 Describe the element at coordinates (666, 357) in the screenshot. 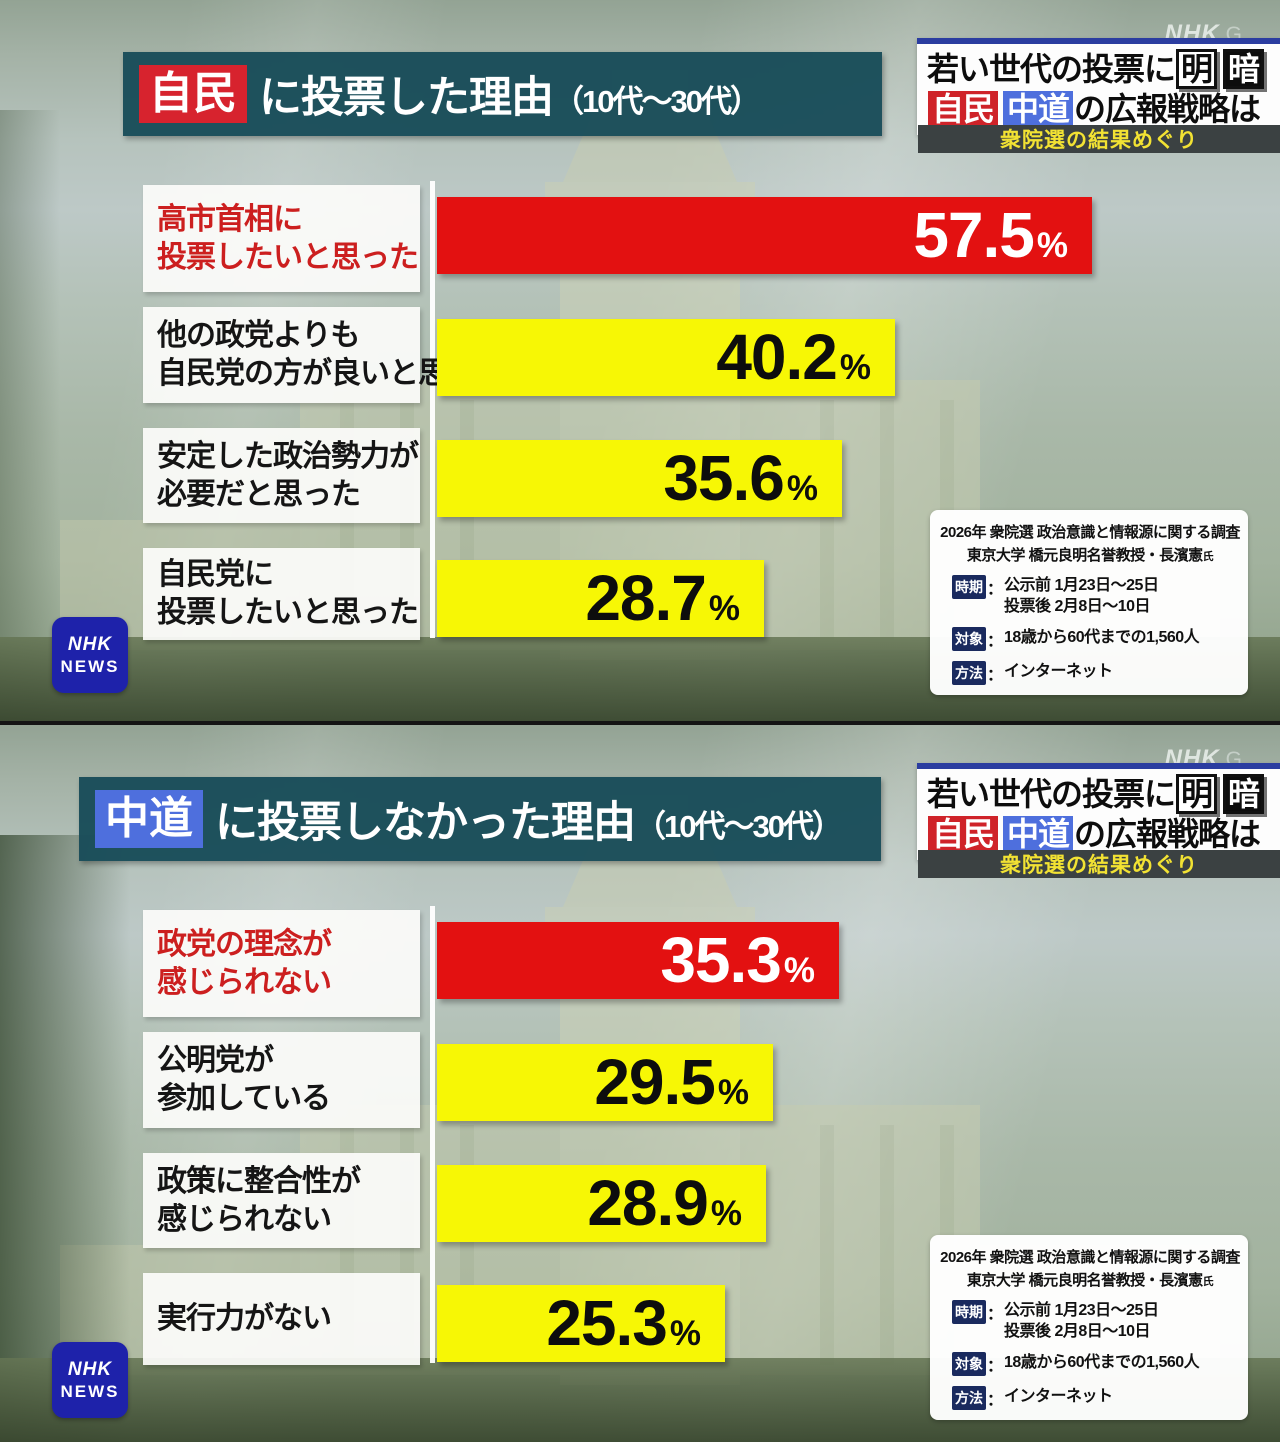

I see `bar: 40.2%` at that location.